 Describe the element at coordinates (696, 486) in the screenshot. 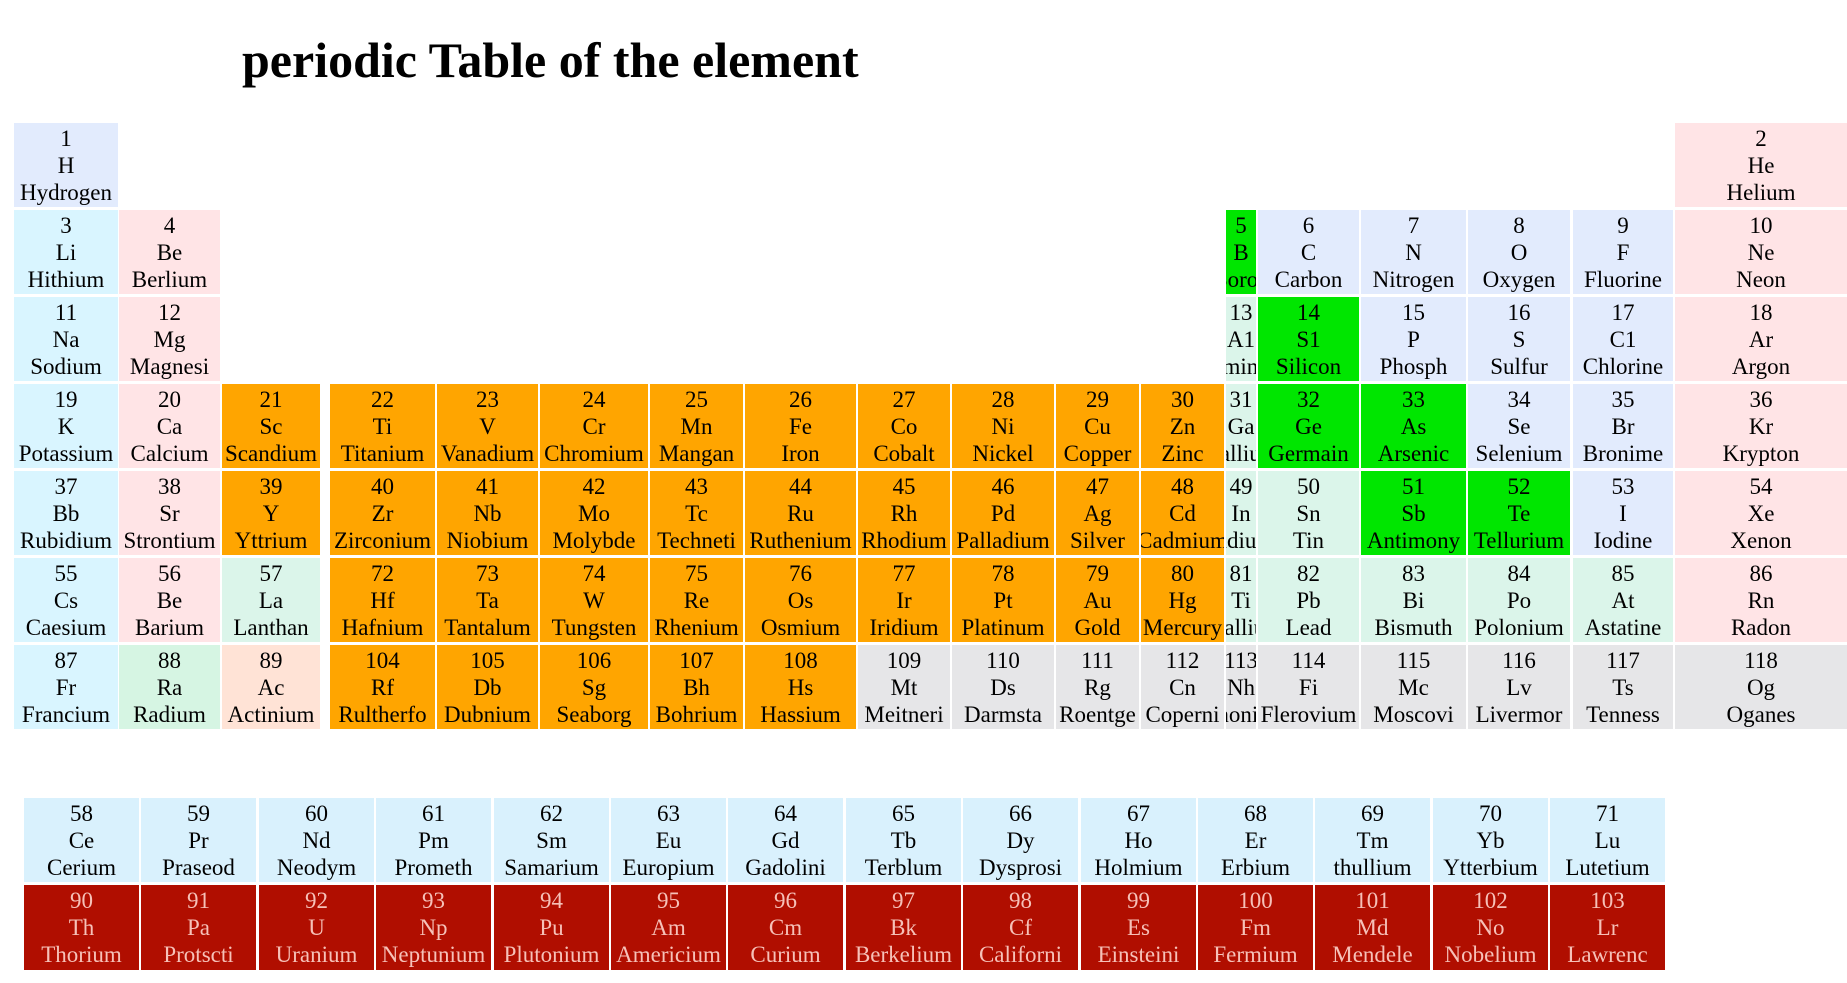

I see `atomic-number: 43` at that location.